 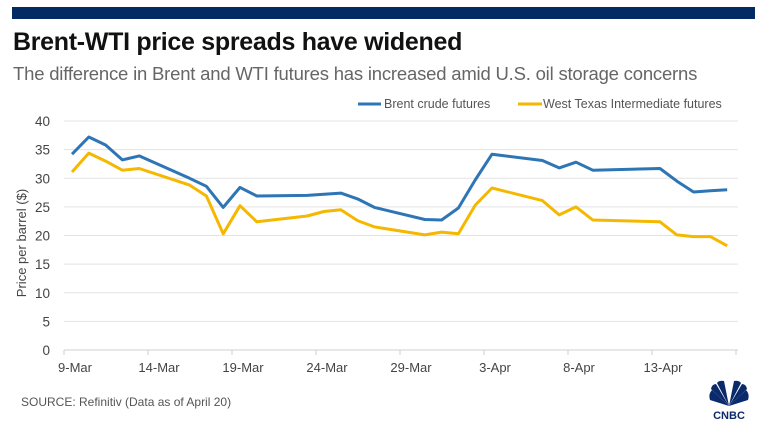 What do you see at coordinates (46, 350) in the screenshot?
I see `y-tick-label: 0` at bounding box center [46, 350].